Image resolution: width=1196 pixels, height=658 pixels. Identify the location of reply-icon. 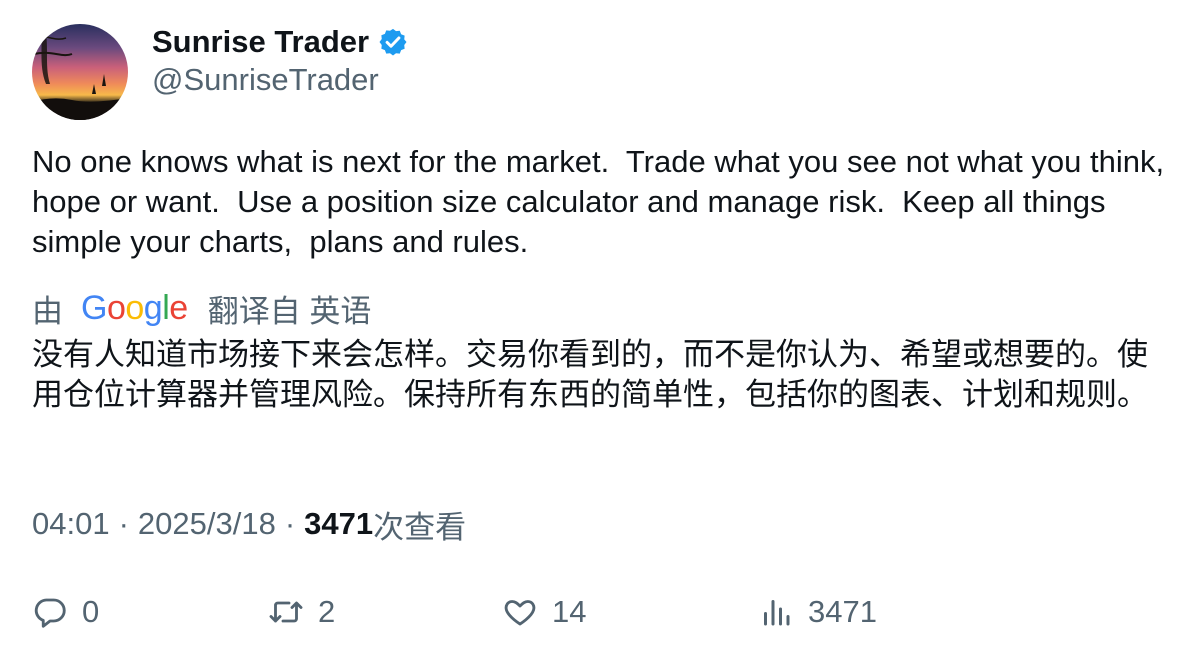
(50, 613).